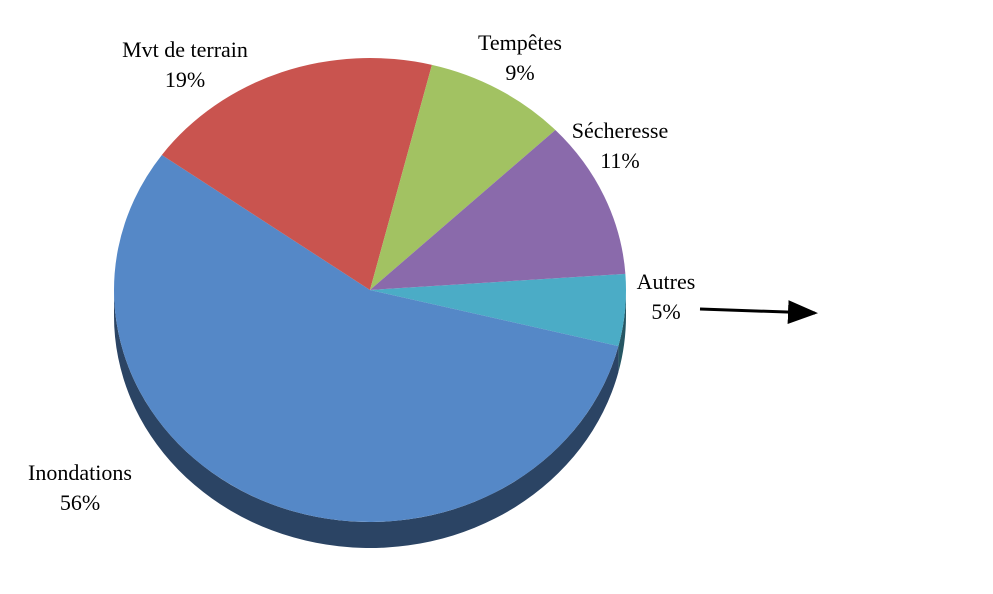 The image size is (993, 594). I want to click on arrow, so click(758, 312).